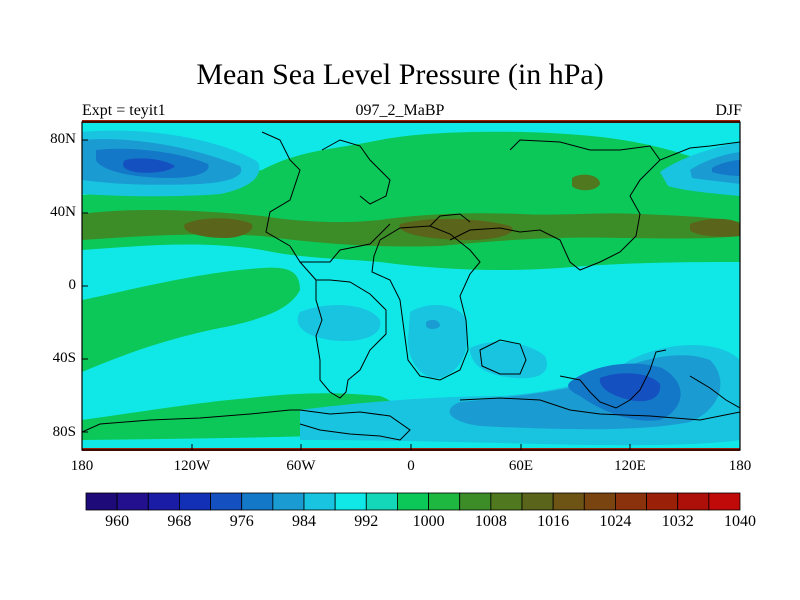  What do you see at coordinates (726, 168) in the screenshot?
I see `field-976-east` at bounding box center [726, 168].